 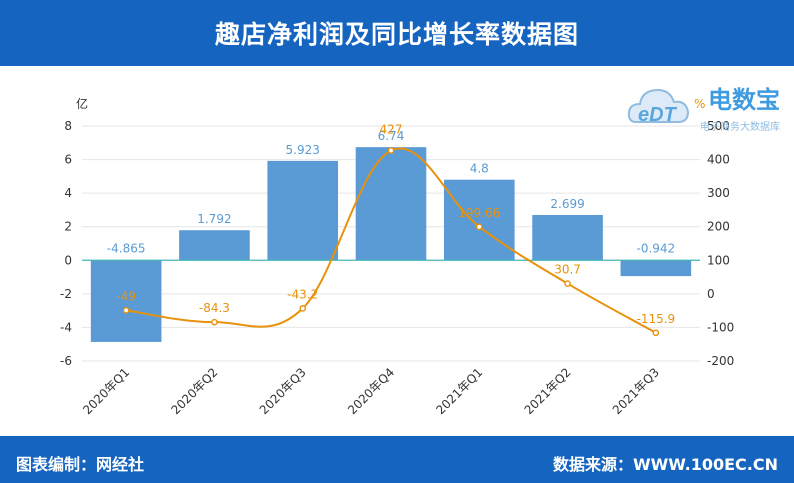 What do you see at coordinates (214, 219) in the screenshot?
I see `bar-value-label: 1.792` at bounding box center [214, 219].